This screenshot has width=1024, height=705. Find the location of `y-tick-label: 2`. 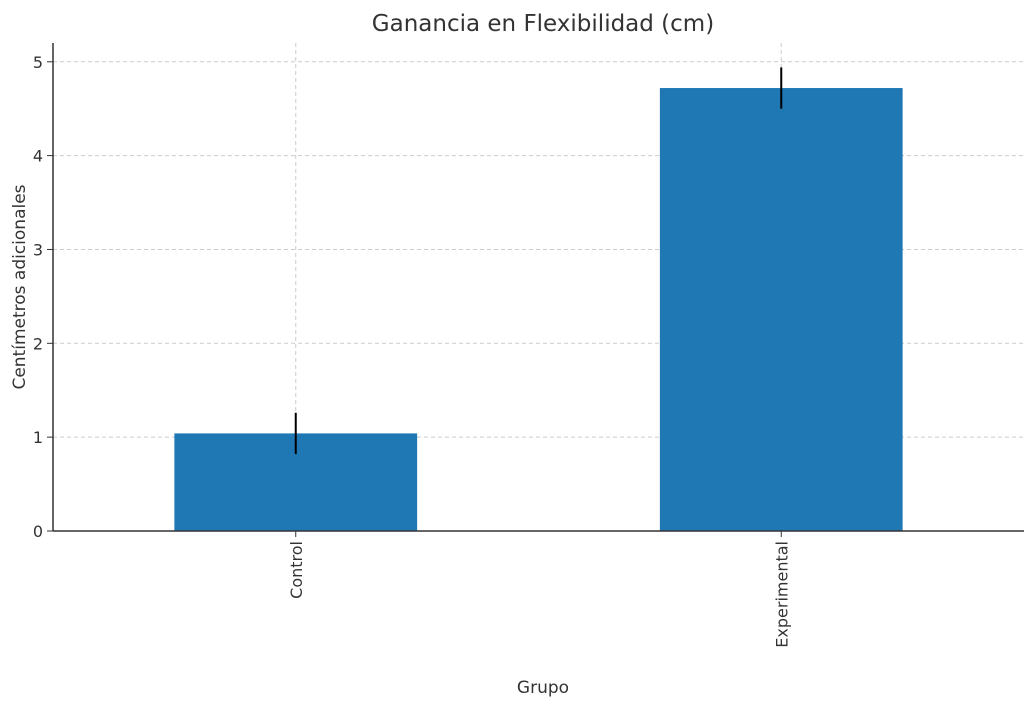

y-tick-label: 2 is located at coordinates (38, 343).